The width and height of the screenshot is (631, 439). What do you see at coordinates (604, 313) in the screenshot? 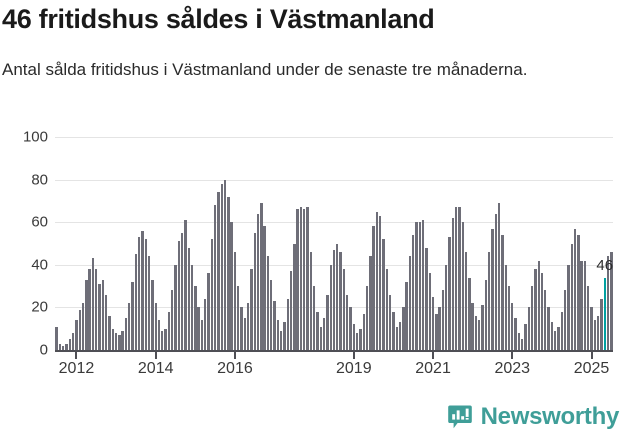
I see `bar-highlighted` at bounding box center [604, 313].